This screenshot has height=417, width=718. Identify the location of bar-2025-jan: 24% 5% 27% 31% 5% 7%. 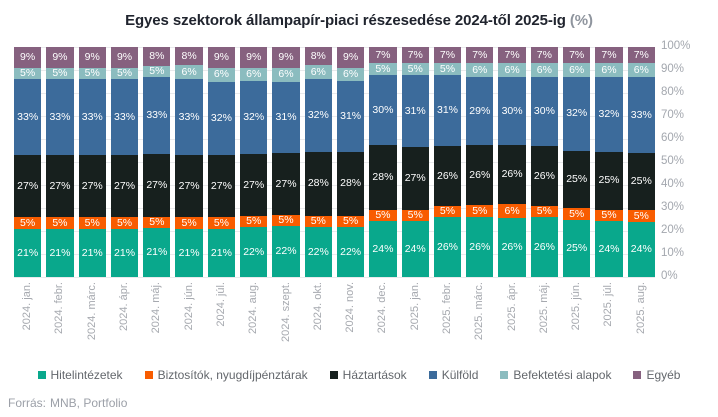
(415, 162).